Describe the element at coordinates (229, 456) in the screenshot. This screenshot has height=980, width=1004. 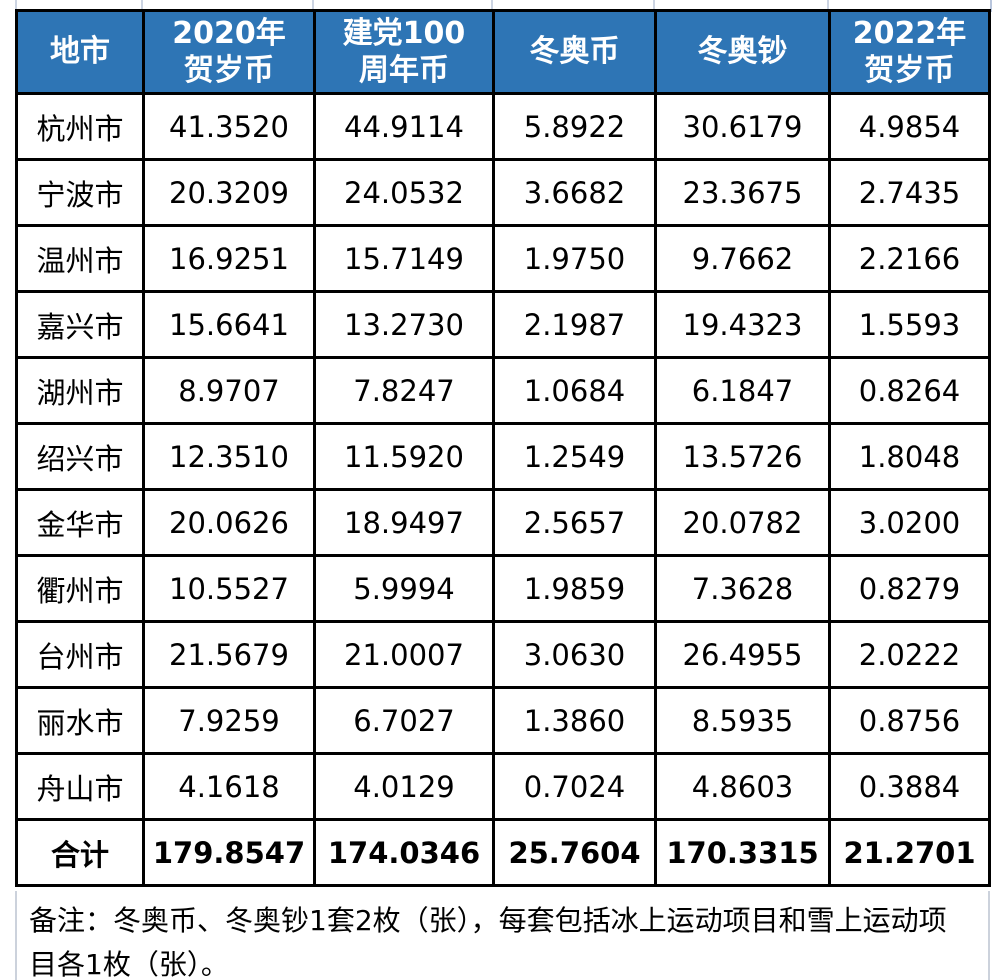
I see `value-cell: 12.3510` at that location.